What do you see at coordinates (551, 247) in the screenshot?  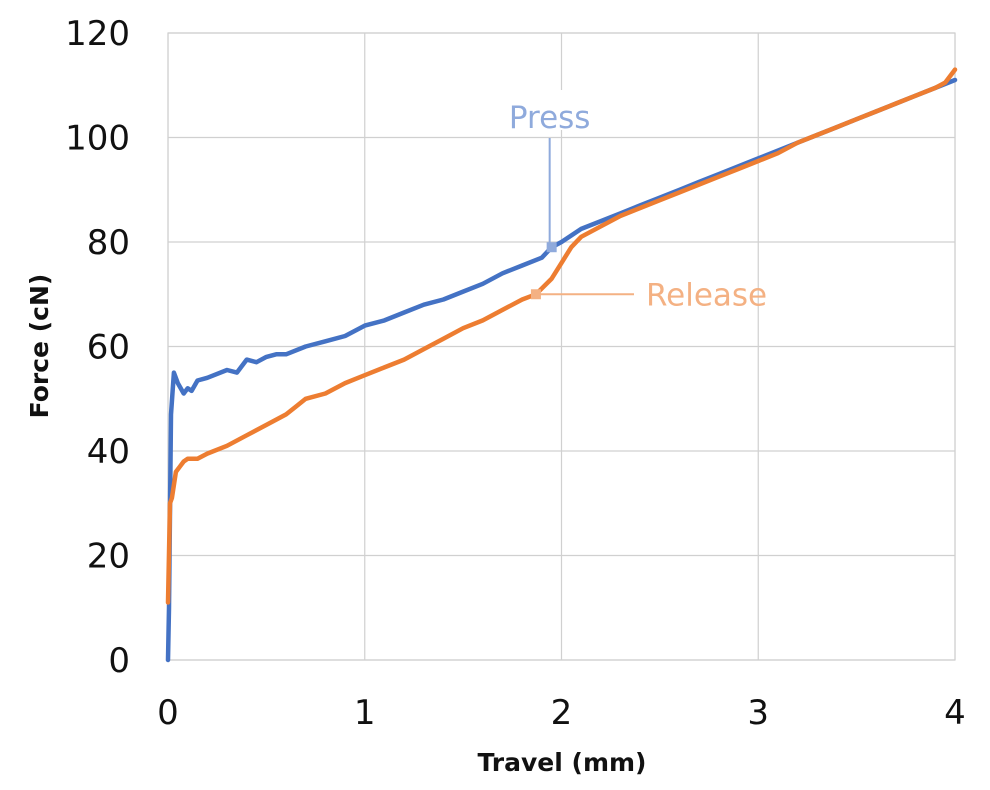 I see `marker-press` at bounding box center [551, 247].